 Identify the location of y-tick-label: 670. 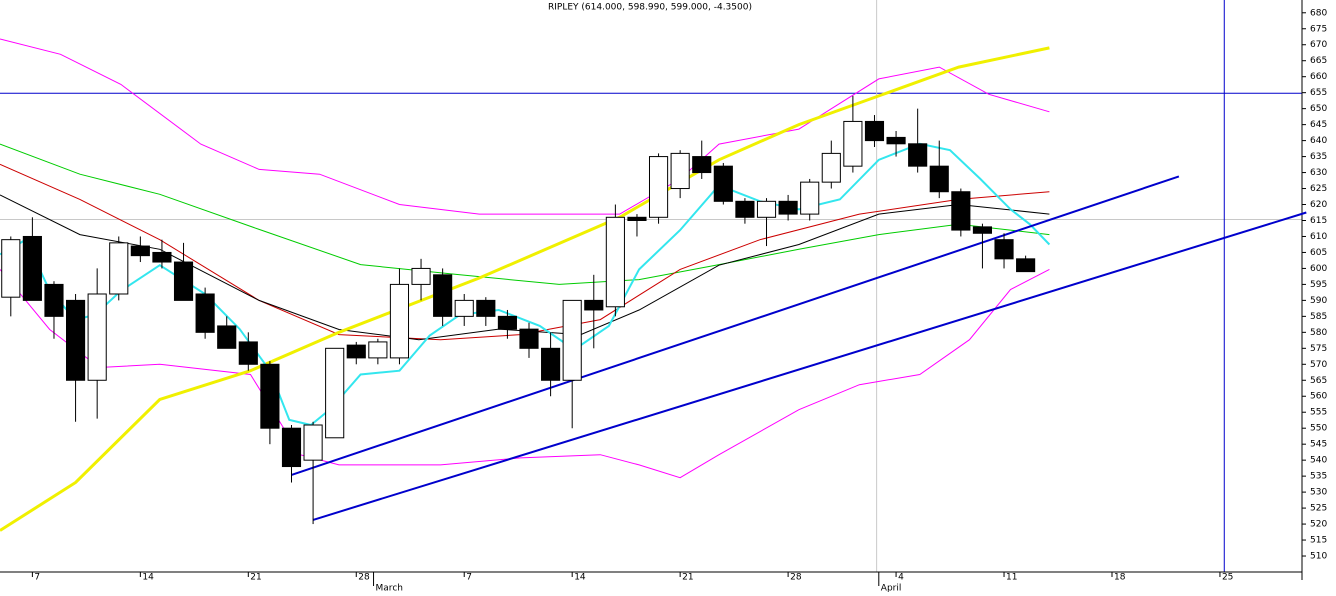
(1318, 45).